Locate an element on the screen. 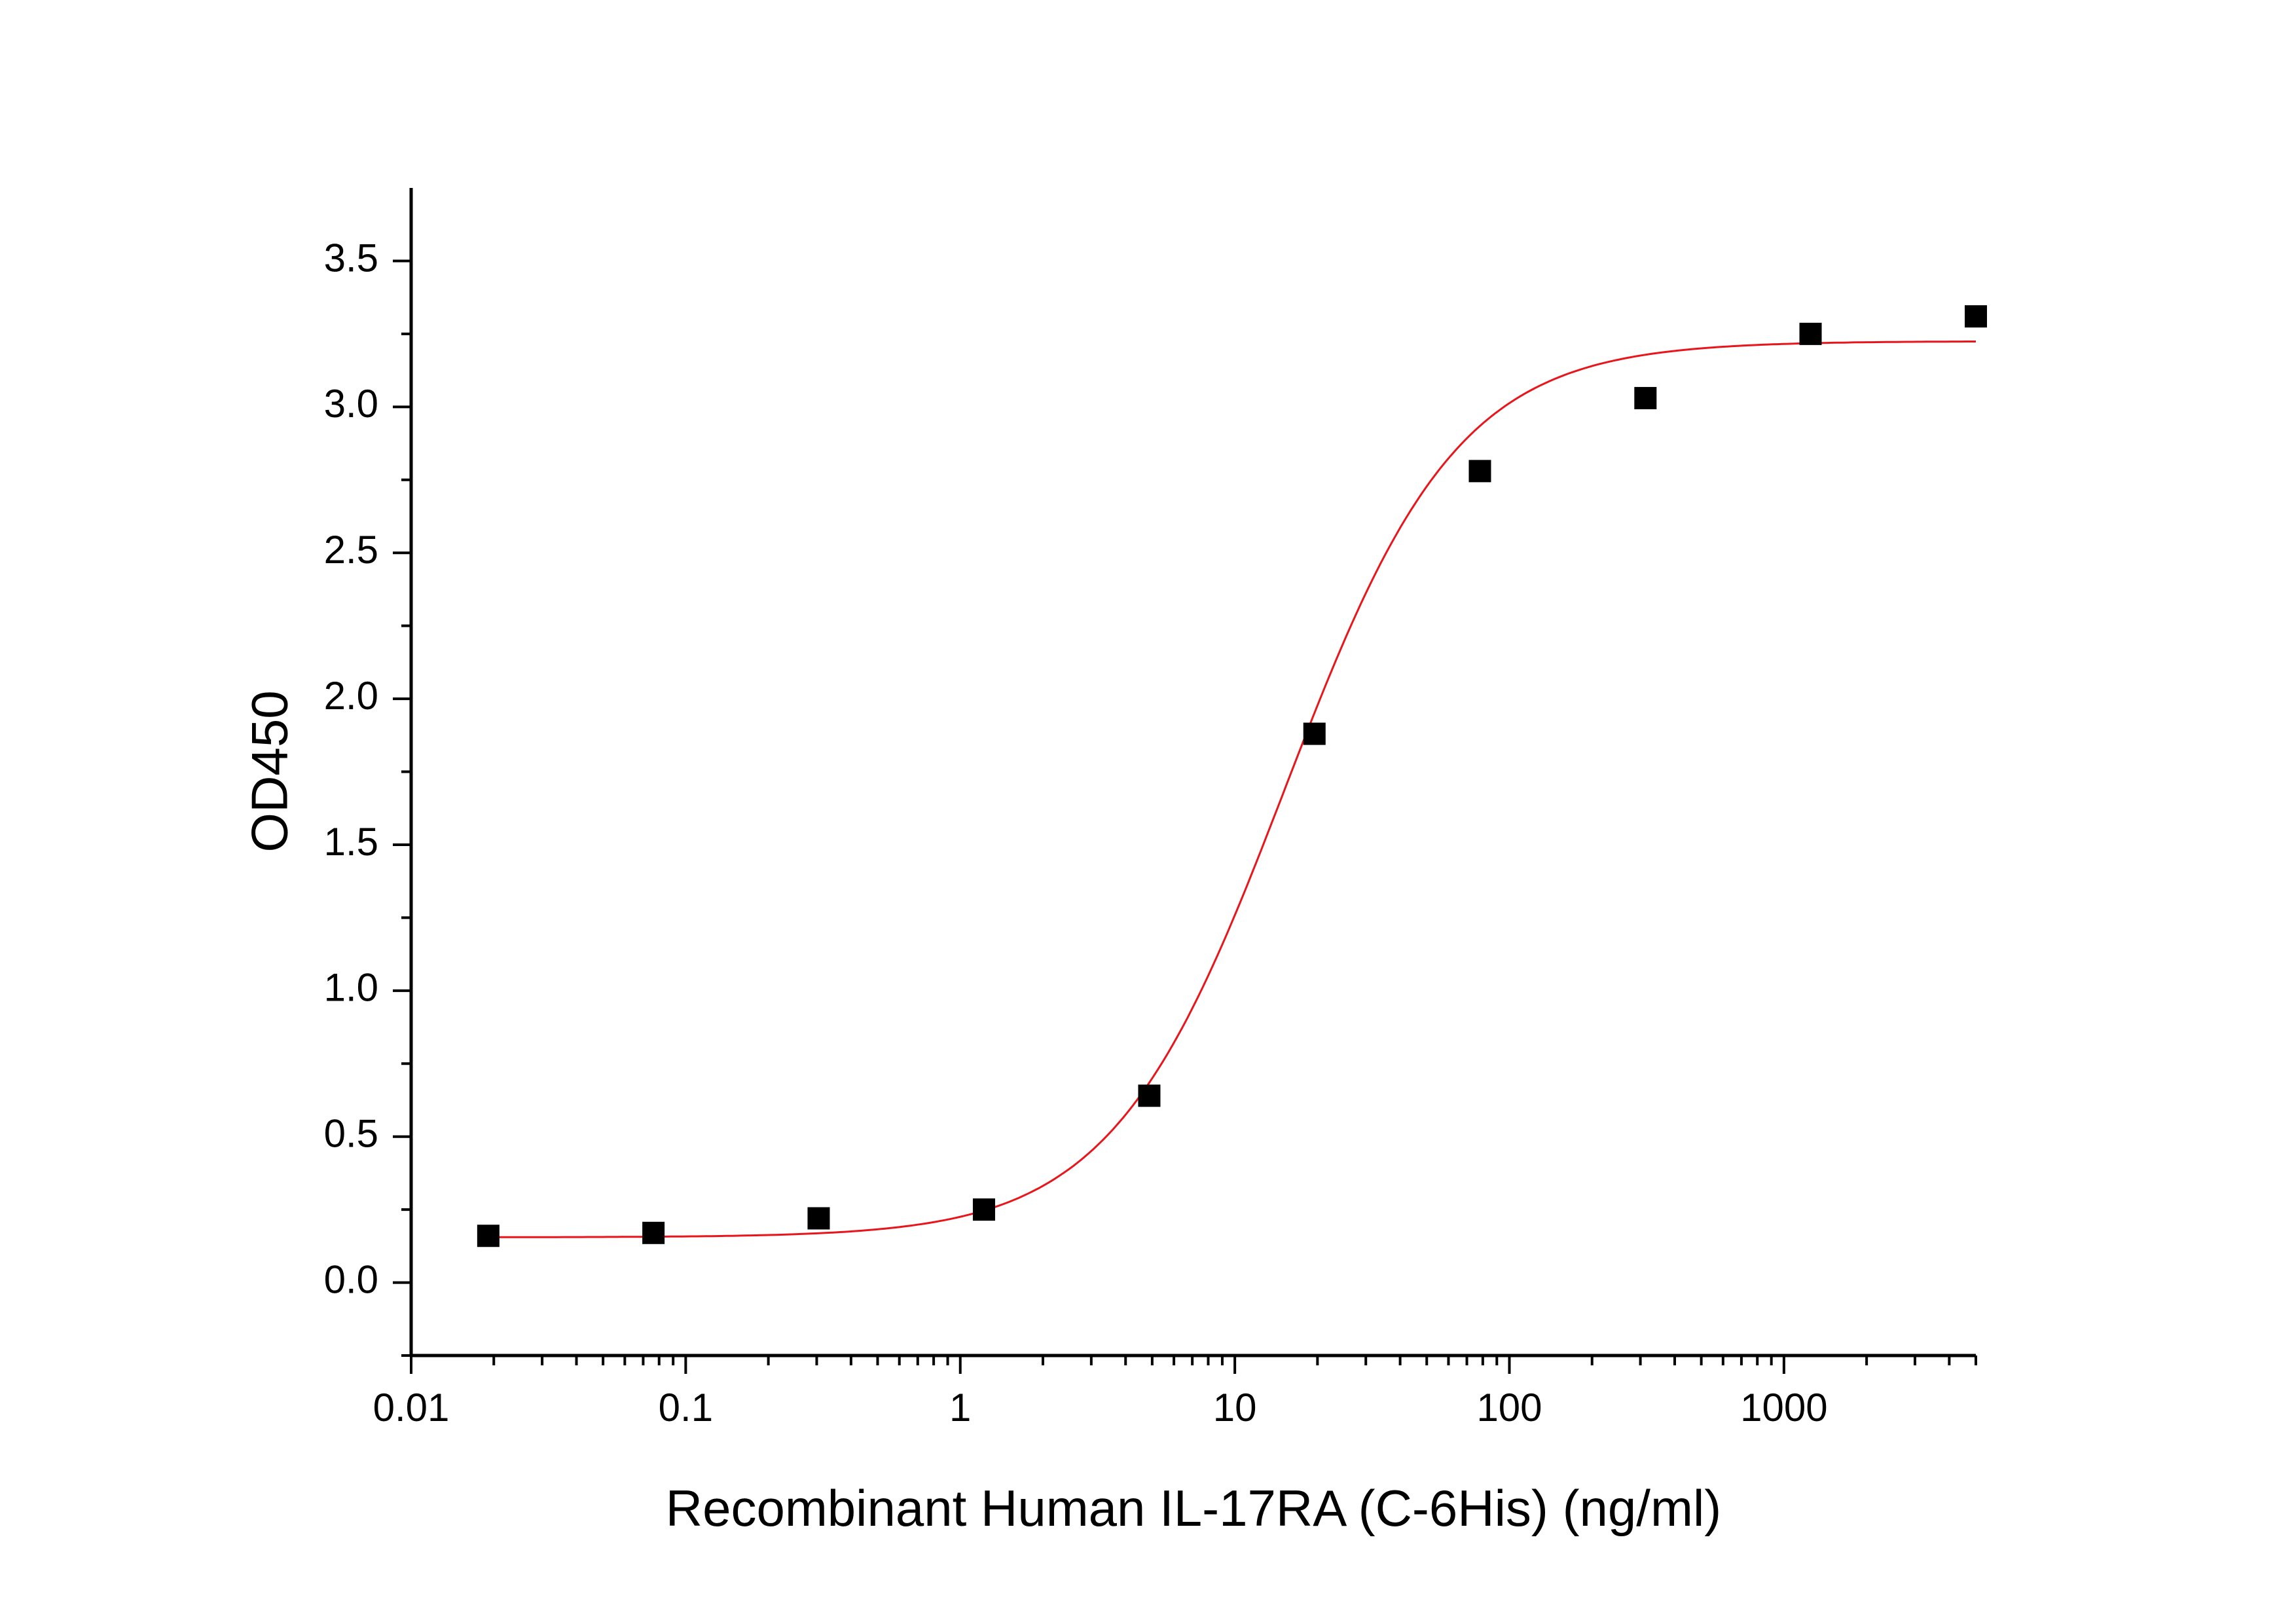 The width and height of the screenshot is (2296, 1624). x-axis-ticks: 0.01 0.1 1 10 100 1000 is located at coordinates (1175, 1393).